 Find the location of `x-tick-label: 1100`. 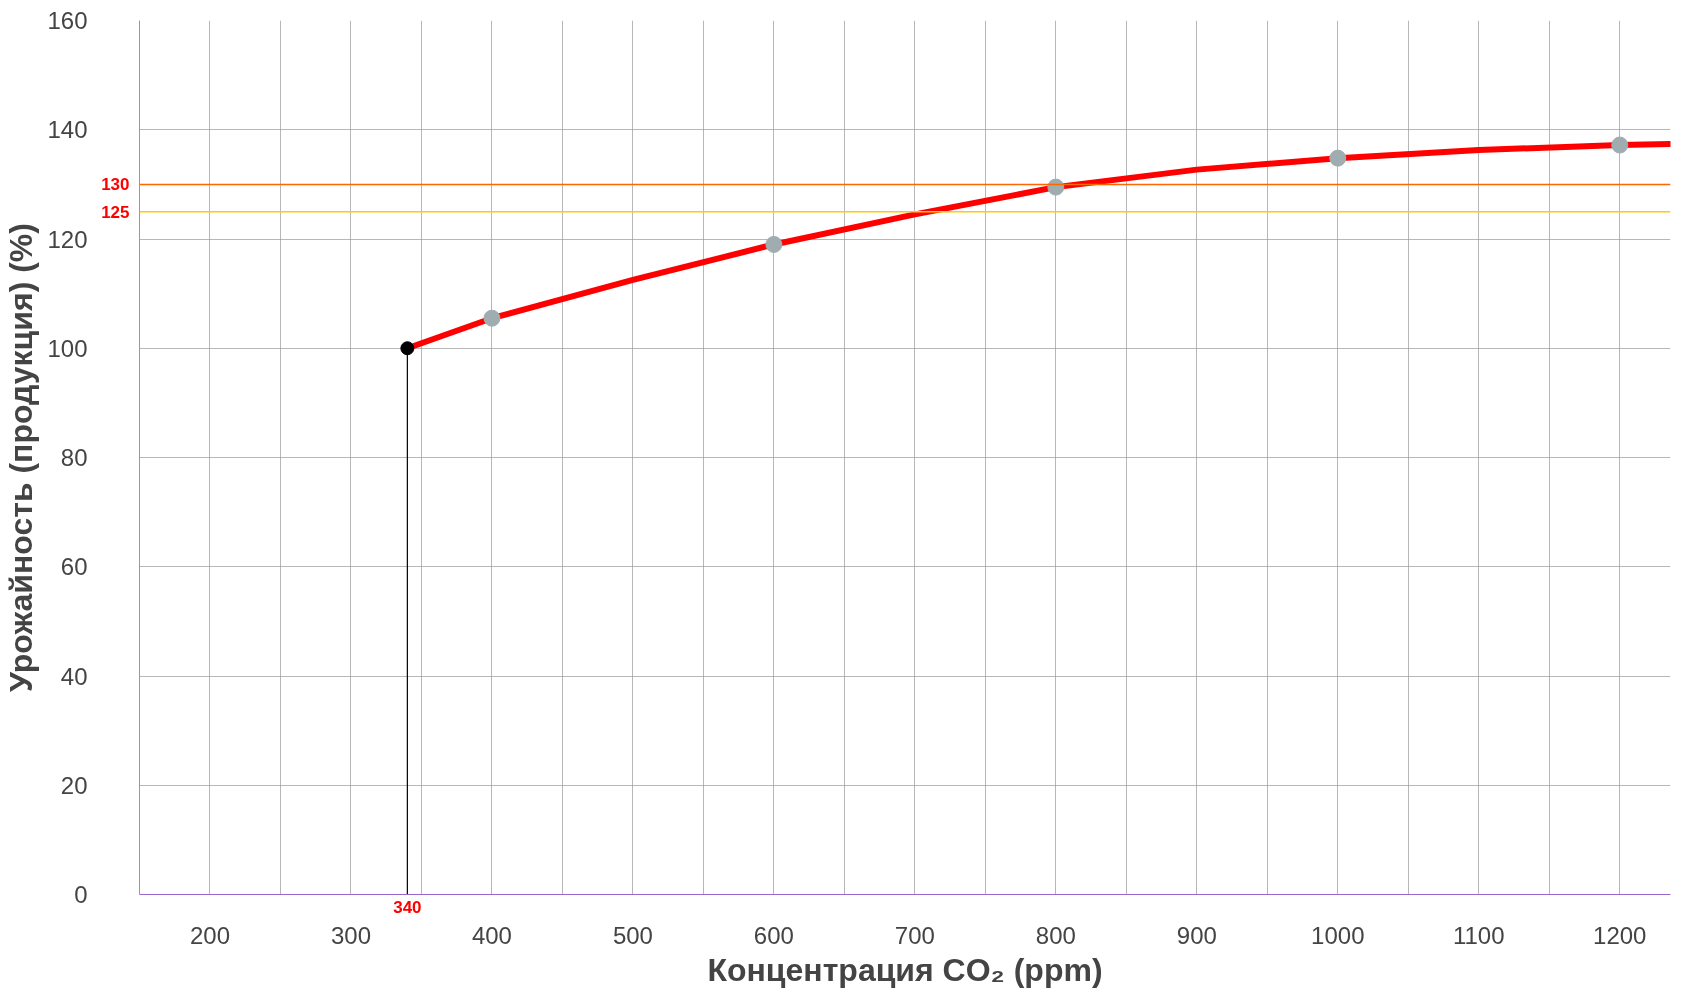

x-tick-label: 1100 is located at coordinates (1478, 935).